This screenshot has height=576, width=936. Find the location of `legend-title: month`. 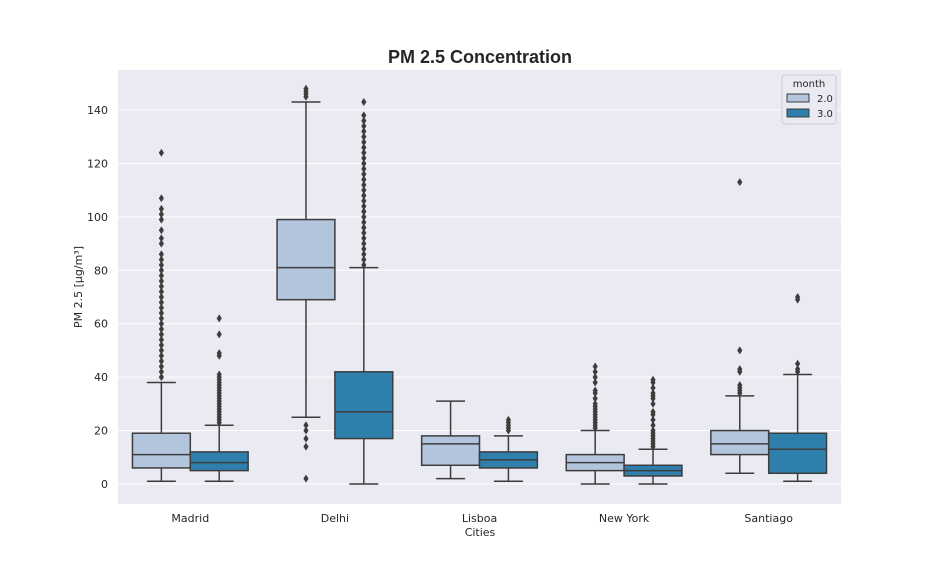

legend-title: month is located at coordinates (809, 84).